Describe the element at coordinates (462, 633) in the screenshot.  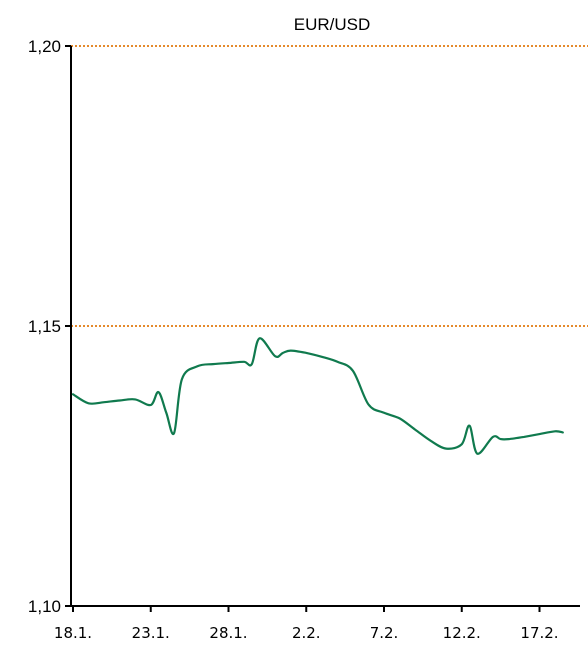
I see `x-tick-label-5: 12.2.` at that location.